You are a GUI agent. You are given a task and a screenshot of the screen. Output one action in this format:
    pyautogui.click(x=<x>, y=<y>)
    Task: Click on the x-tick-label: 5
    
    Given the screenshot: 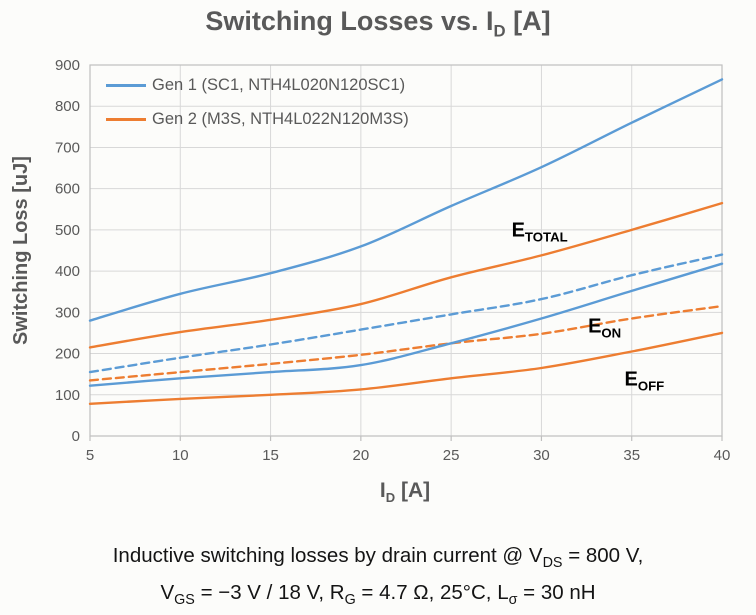 What is the action you would take?
    pyautogui.click(x=90, y=455)
    